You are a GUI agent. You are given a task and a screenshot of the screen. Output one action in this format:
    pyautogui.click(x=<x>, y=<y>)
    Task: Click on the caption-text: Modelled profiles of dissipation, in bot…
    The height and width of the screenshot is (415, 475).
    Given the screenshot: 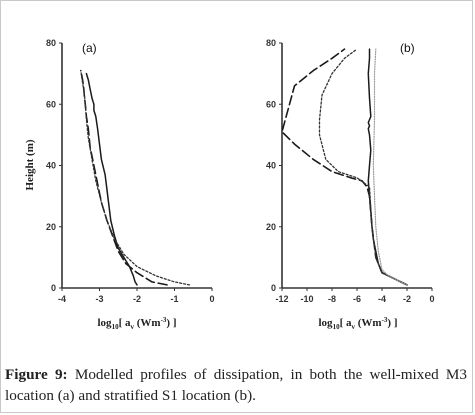 What is the action you would take?
    pyautogui.click(x=236, y=385)
    